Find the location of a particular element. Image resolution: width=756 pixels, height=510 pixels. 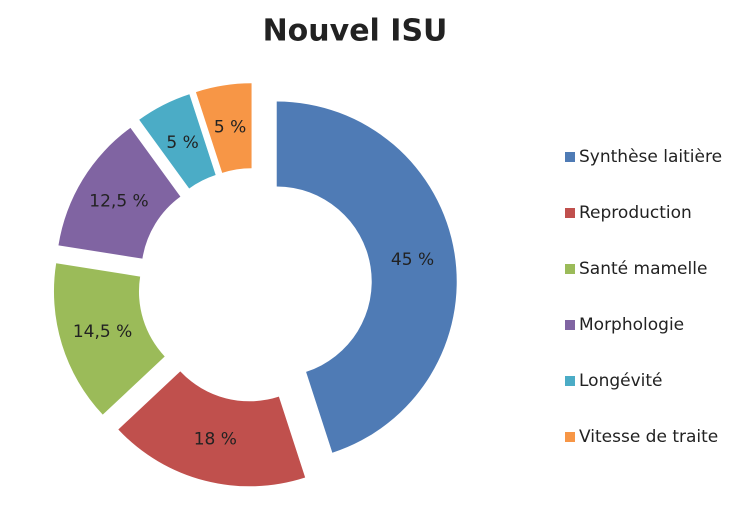

legend-label: Morphologie is located at coordinates (631, 325).